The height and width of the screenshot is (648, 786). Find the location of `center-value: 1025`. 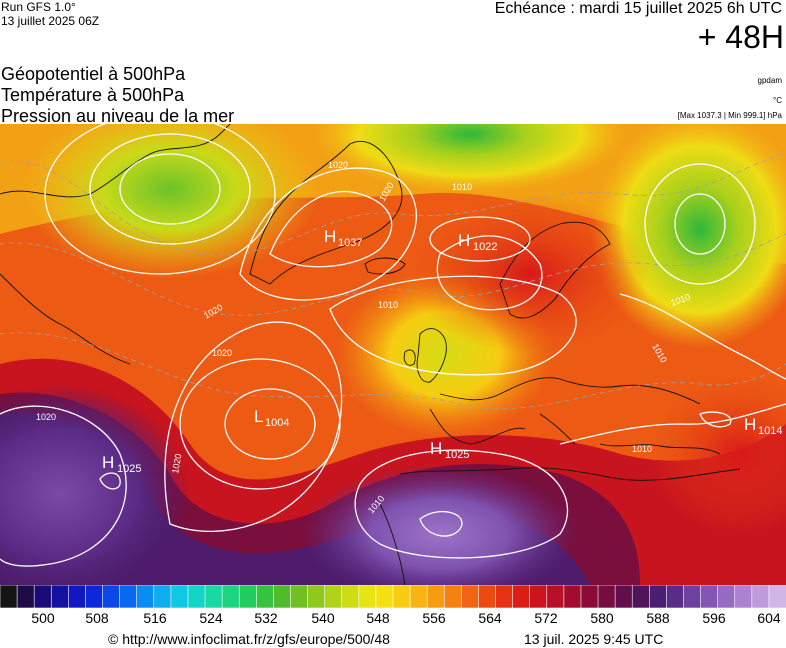

center-value: 1025 is located at coordinates (129, 469).